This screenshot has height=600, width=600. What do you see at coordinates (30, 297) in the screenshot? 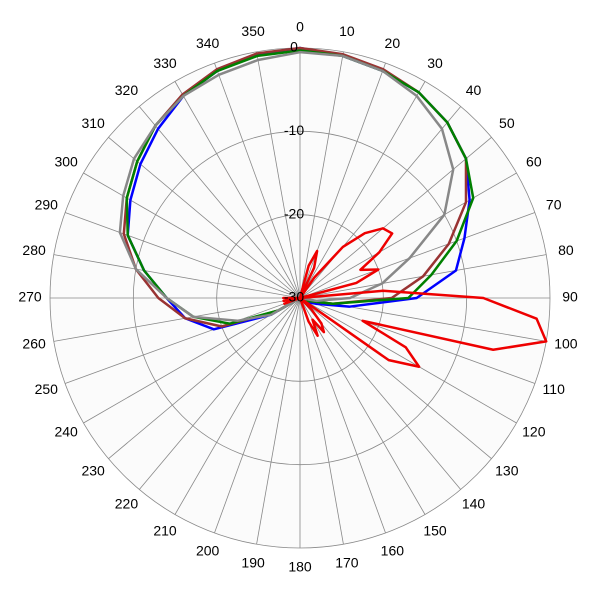
I see `angle-tick-label: 270` at bounding box center [30, 297].